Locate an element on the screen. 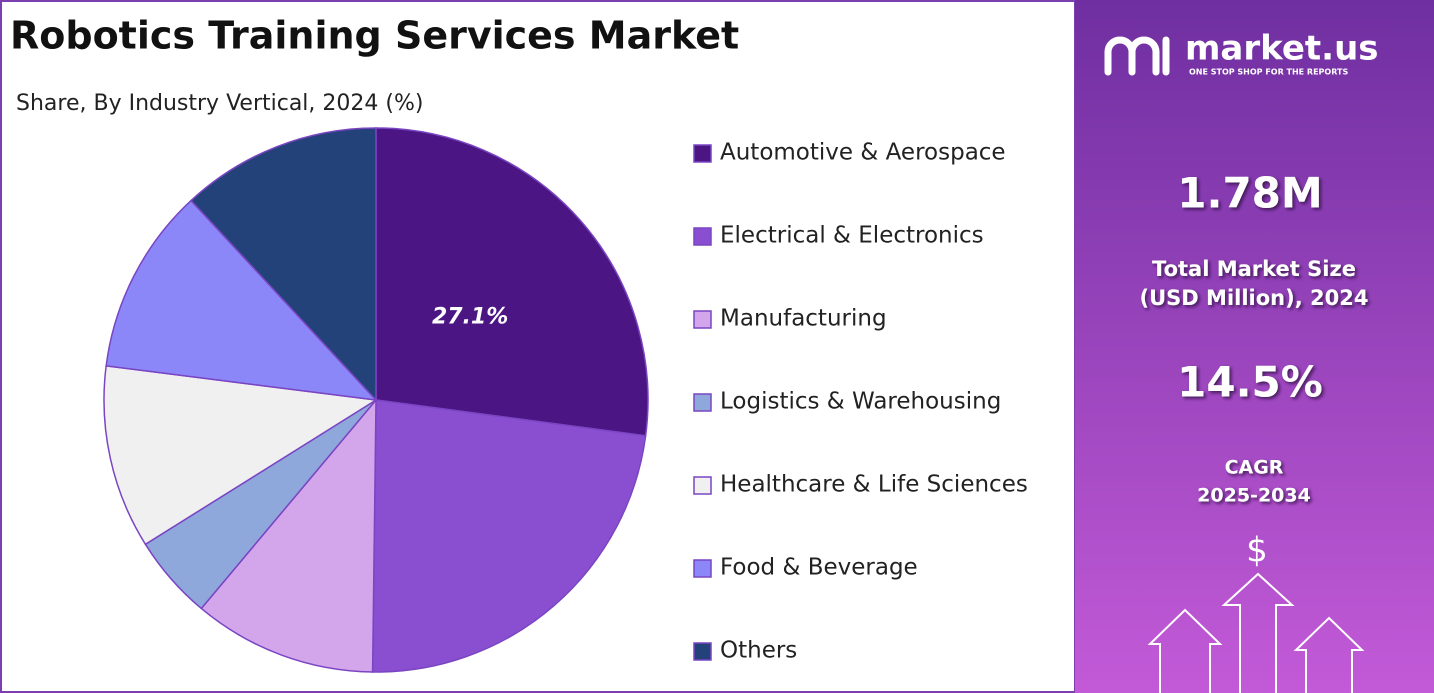 This screenshot has width=1434, height=693. legend-label: Manufacturing is located at coordinates (803, 319).